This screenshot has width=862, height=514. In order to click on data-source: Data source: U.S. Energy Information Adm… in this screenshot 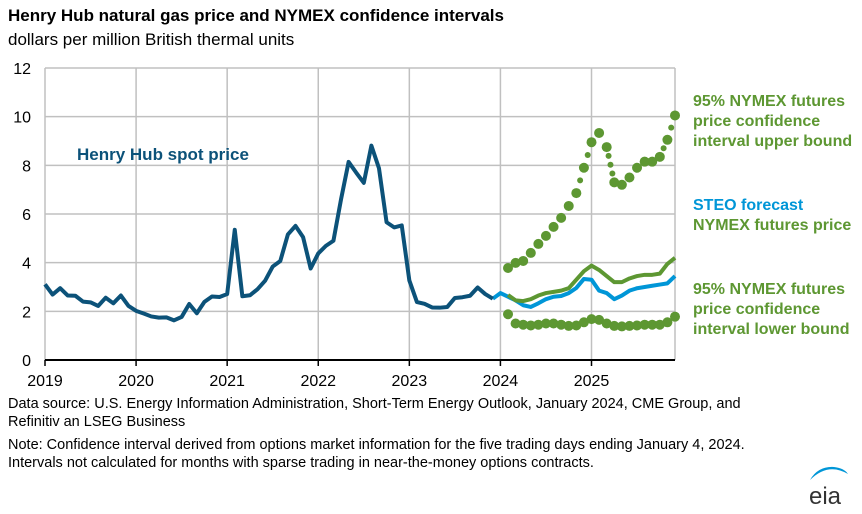, I will do `click(374, 413)`.